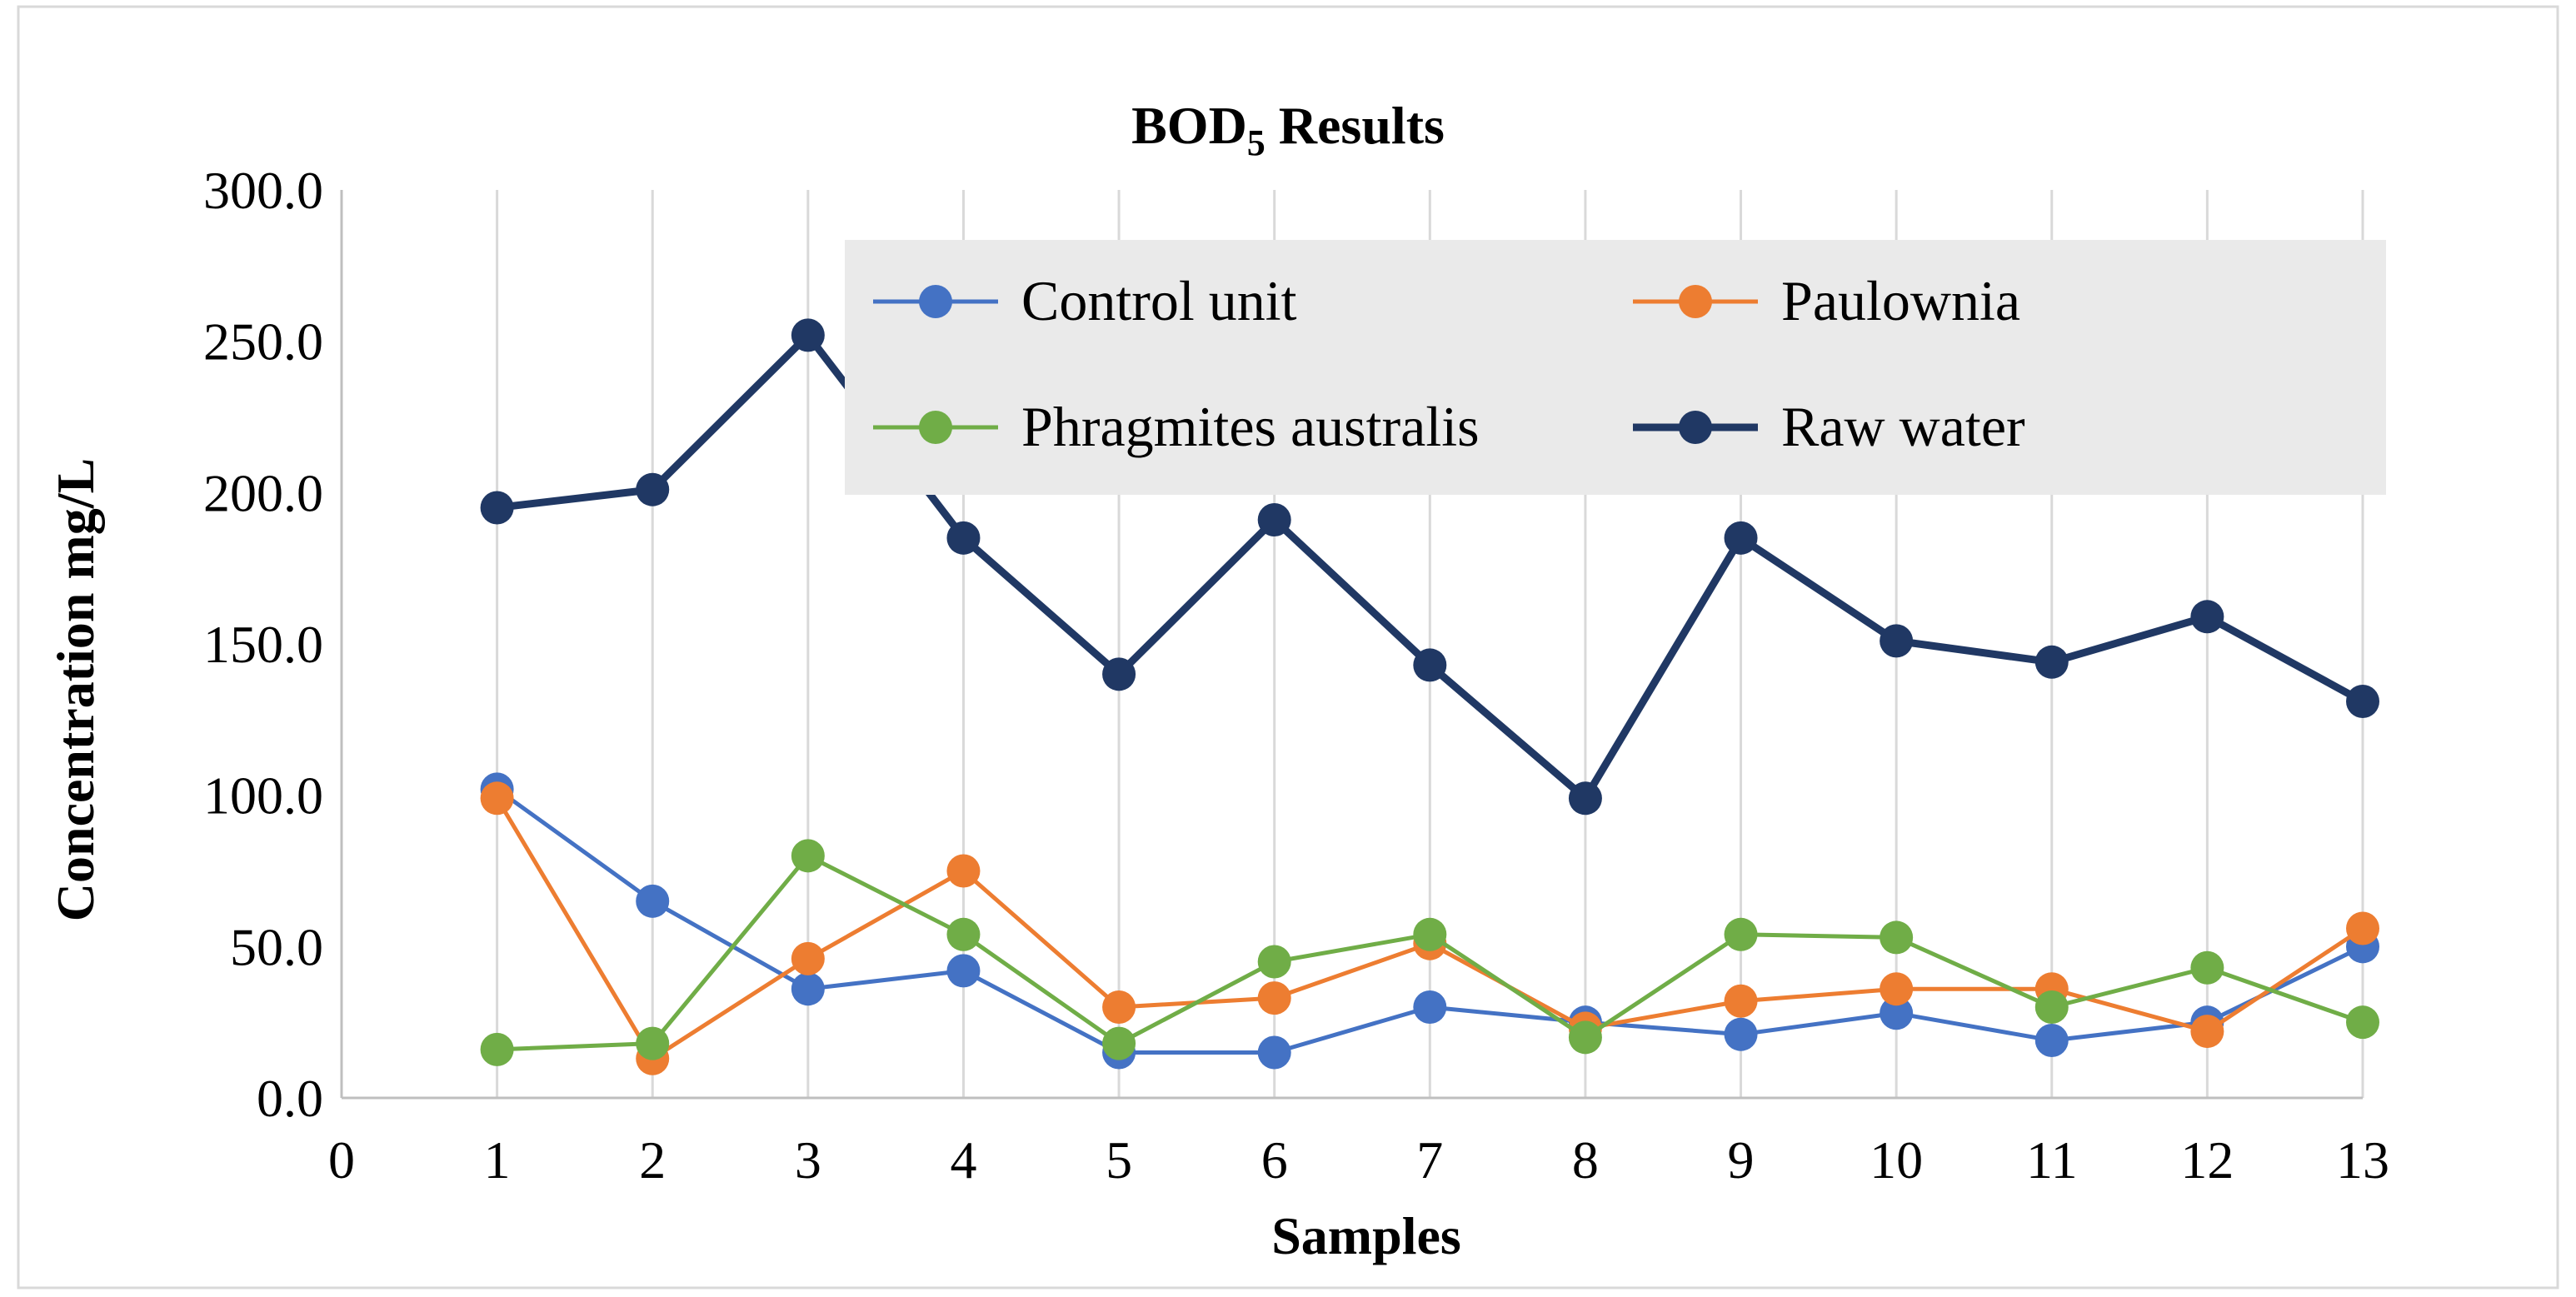 The image size is (2576, 1297). I want to click on legend-box, so click(1615, 367).